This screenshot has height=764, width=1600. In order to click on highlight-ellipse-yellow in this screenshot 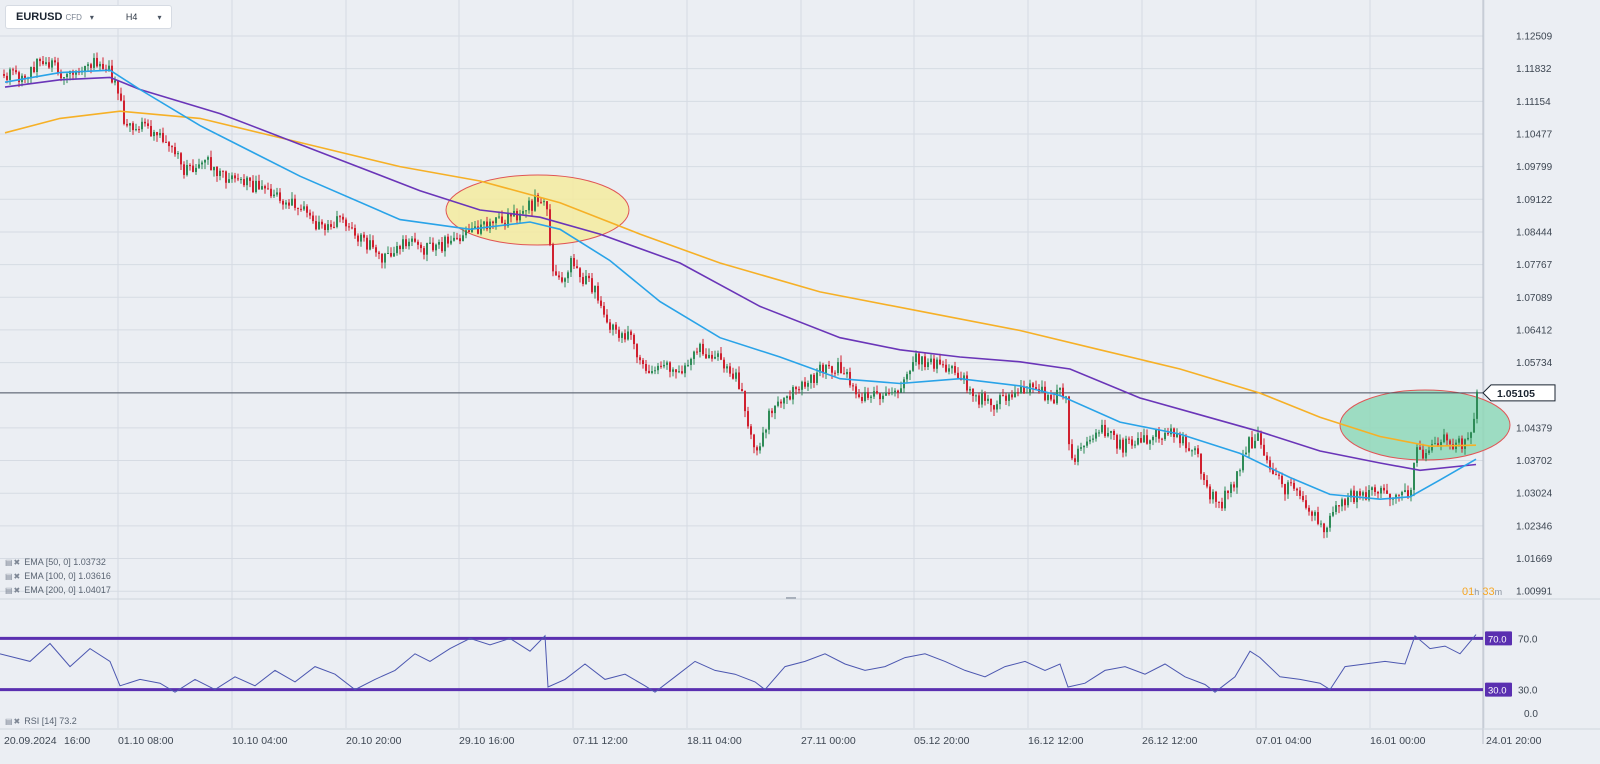, I will do `click(537, 210)`.